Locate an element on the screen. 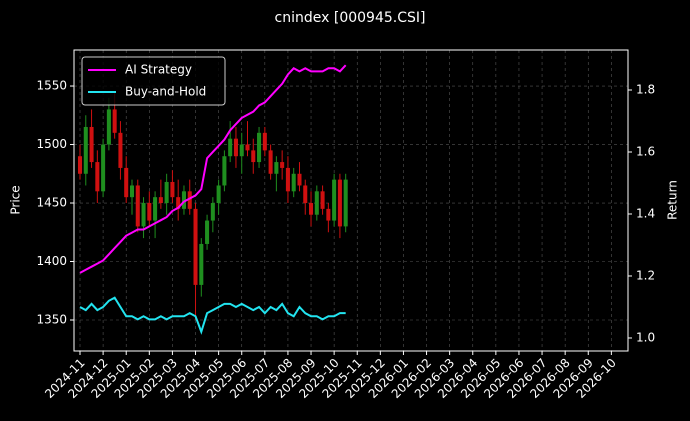 The width and height of the screenshot is (690, 421). y-tick-label: 1500 is located at coordinates (51, 144).